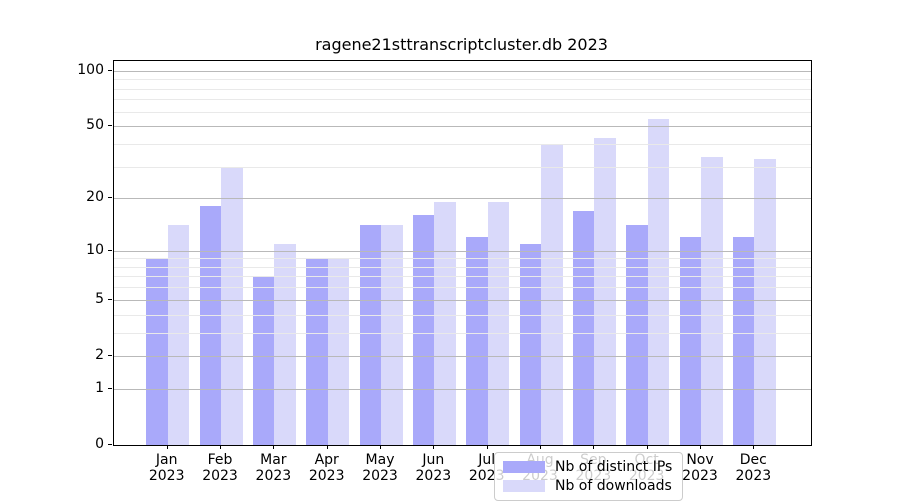 Image resolution: width=900 pixels, height=501 pixels. What do you see at coordinates (753, 468) in the screenshot?
I see `x-tick-label: Dec 2023` at bounding box center [753, 468].